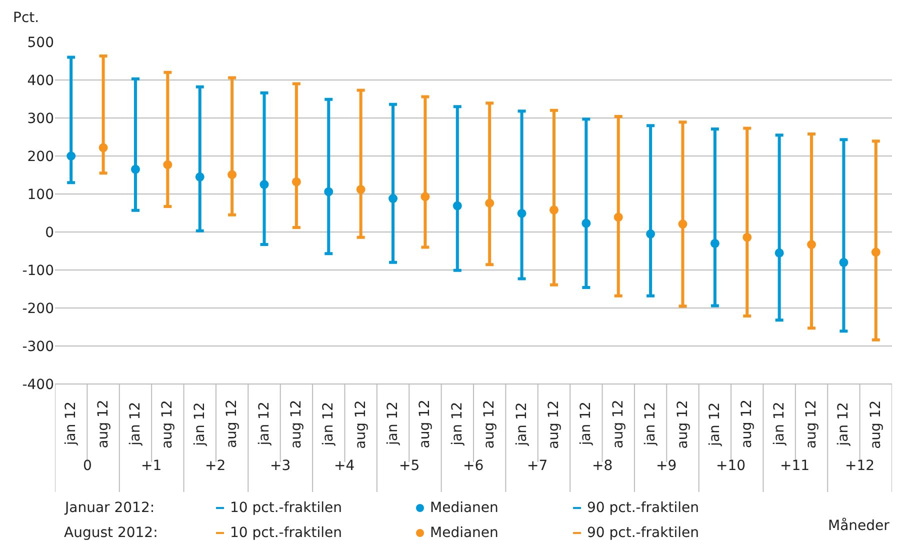 The height and width of the screenshot is (545, 897). I want to click on y-tick-label: 300, so click(40, 118).